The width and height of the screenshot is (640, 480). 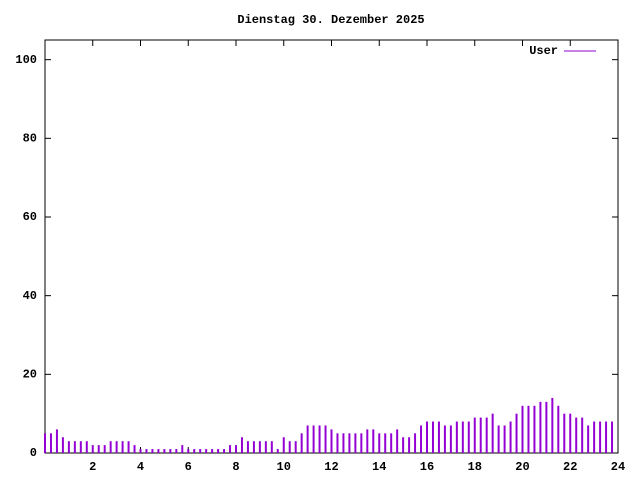 What do you see at coordinates (475, 467) in the screenshot?
I see `x-tick-label: 18` at bounding box center [475, 467].